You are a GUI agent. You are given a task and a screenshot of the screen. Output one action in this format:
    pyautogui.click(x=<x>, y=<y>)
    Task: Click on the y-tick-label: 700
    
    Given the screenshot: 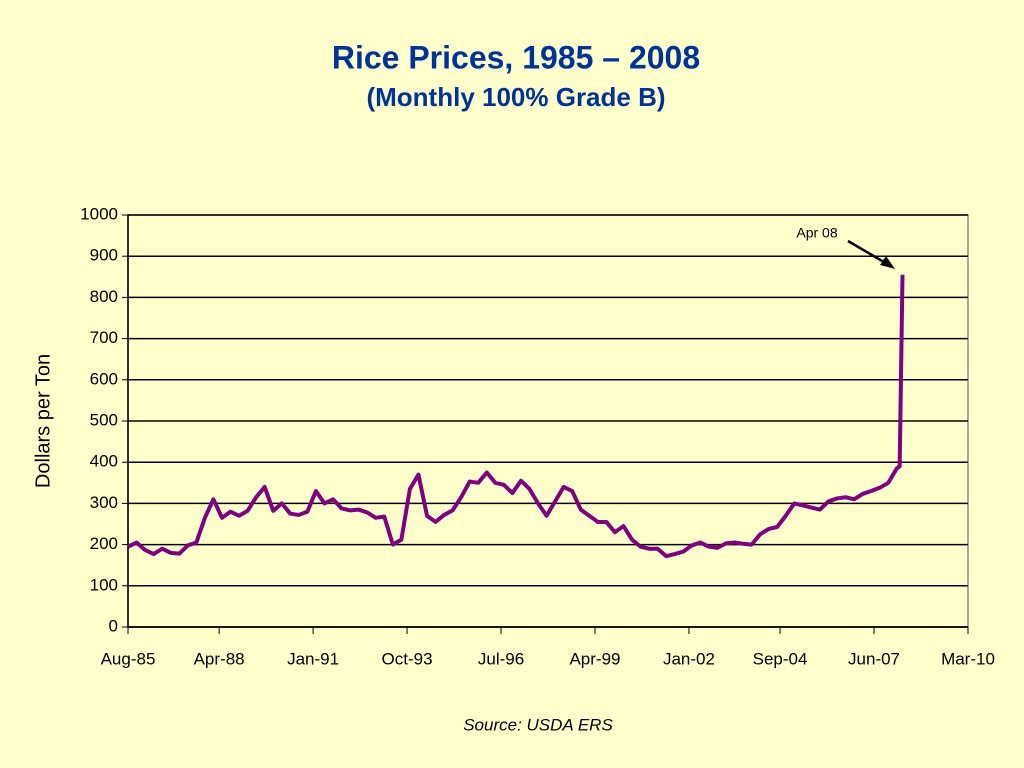 What is the action you would take?
    pyautogui.click(x=104, y=337)
    